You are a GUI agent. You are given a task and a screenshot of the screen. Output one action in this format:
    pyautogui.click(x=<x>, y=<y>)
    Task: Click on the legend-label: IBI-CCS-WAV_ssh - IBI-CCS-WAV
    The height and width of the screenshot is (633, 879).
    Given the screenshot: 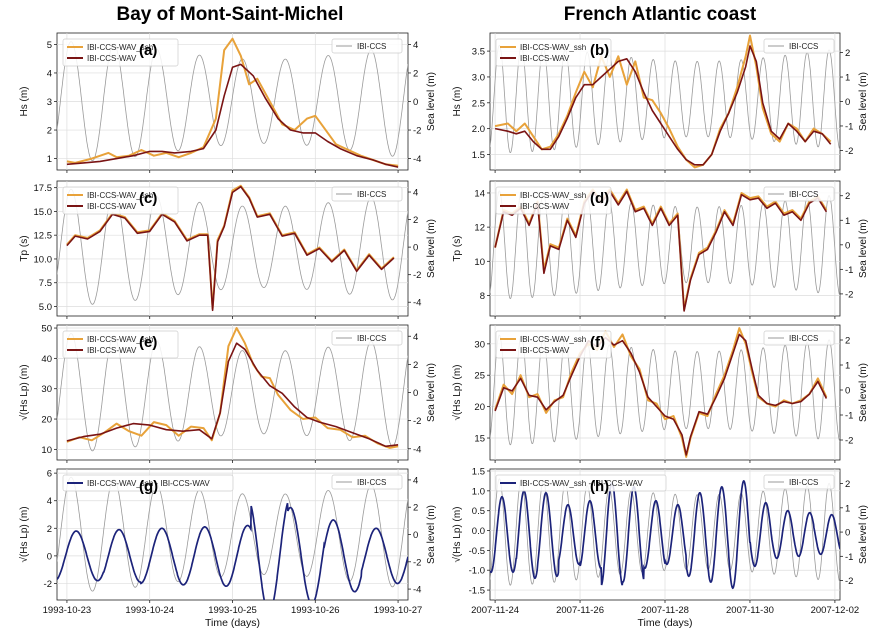 What is the action you would take?
    pyautogui.click(x=581, y=483)
    